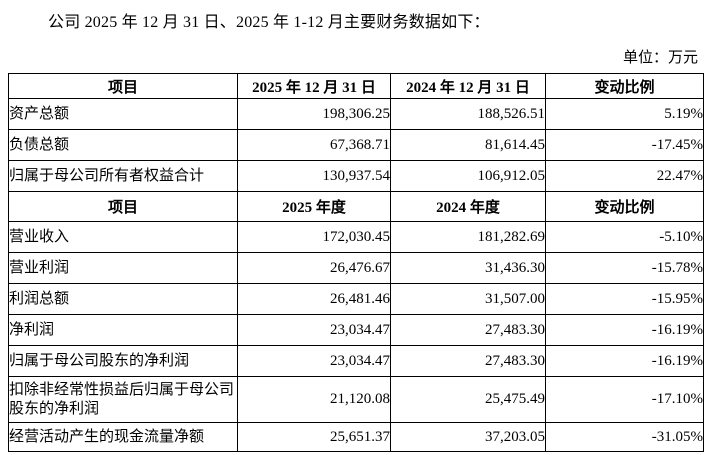 This screenshot has width=708, height=455. I want to click on table-row-total-profit: 利润总额 26,481.46 31,507.00 -15.95%, so click(356, 299).